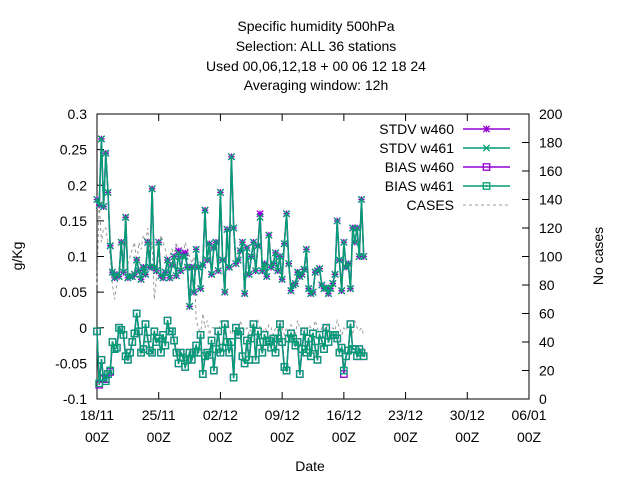  What do you see at coordinates (551, 171) in the screenshot?
I see `y2-tick-label: 160` at bounding box center [551, 171].